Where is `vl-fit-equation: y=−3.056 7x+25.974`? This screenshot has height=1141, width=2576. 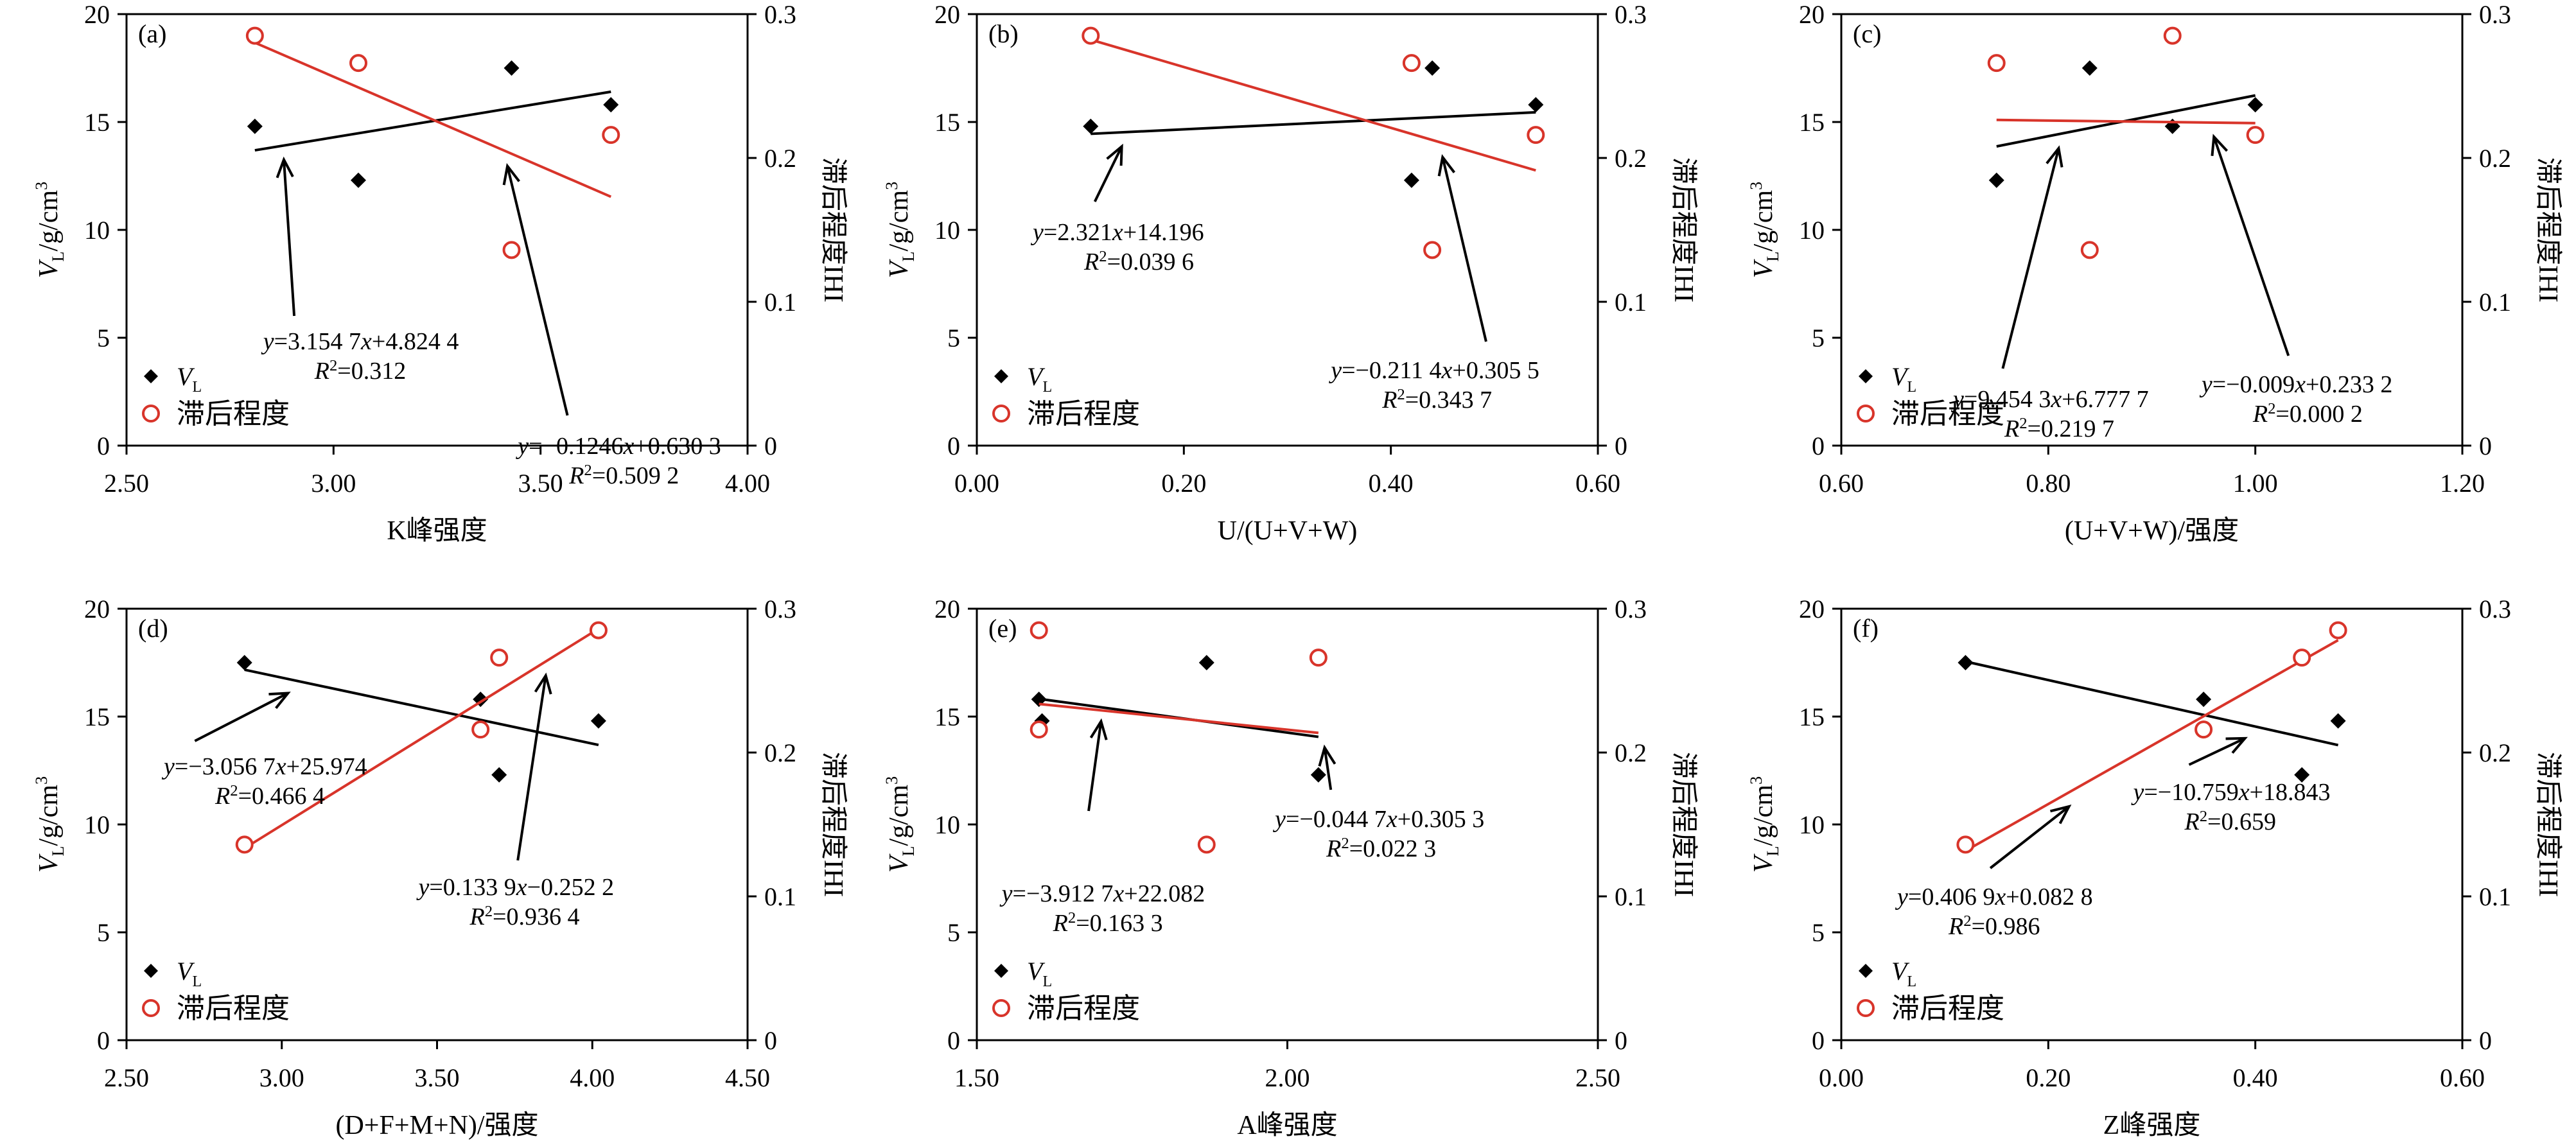 vl-fit-equation: y=−3.056 7x+25.974 is located at coordinates (264, 766).